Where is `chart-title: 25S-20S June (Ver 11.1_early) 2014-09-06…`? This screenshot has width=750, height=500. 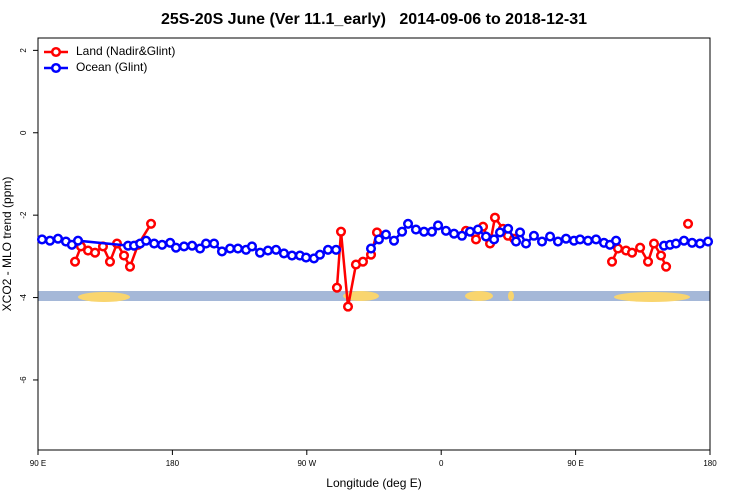 chart-title: 25S-20S June (Ver 11.1_early) 2014-09-06… is located at coordinates (374, 19).